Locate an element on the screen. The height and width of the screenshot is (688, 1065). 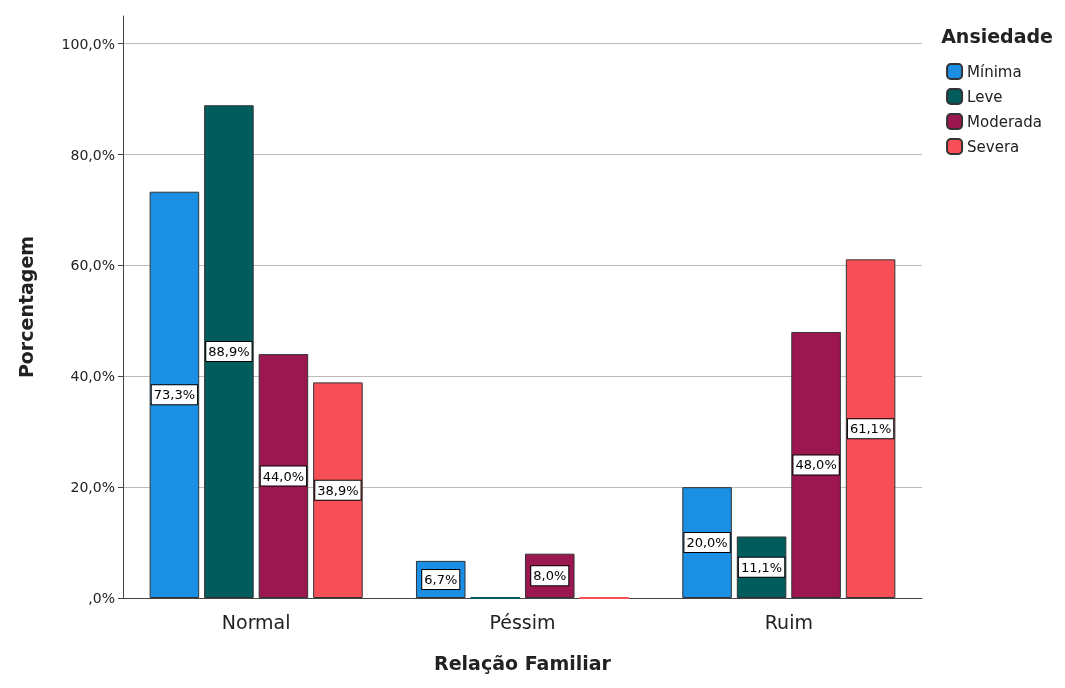
data-label: 38,9% is located at coordinates (338, 490).